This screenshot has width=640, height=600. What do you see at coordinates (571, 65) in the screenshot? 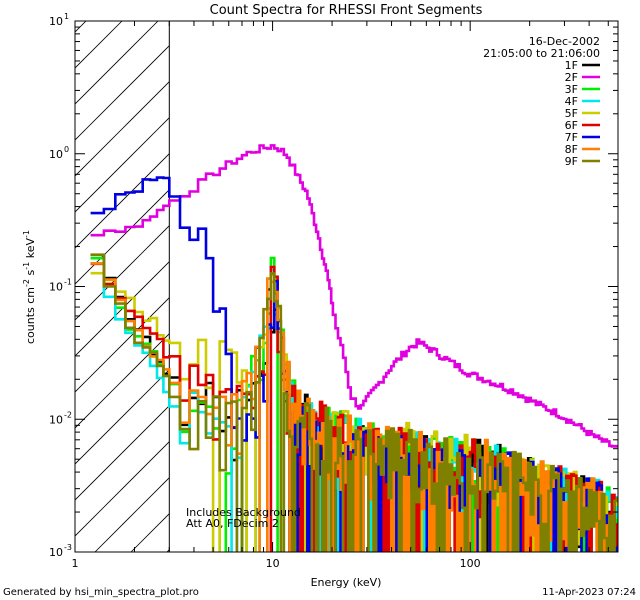
I see `legend-label-1F: 1F` at bounding box center [571, 65].